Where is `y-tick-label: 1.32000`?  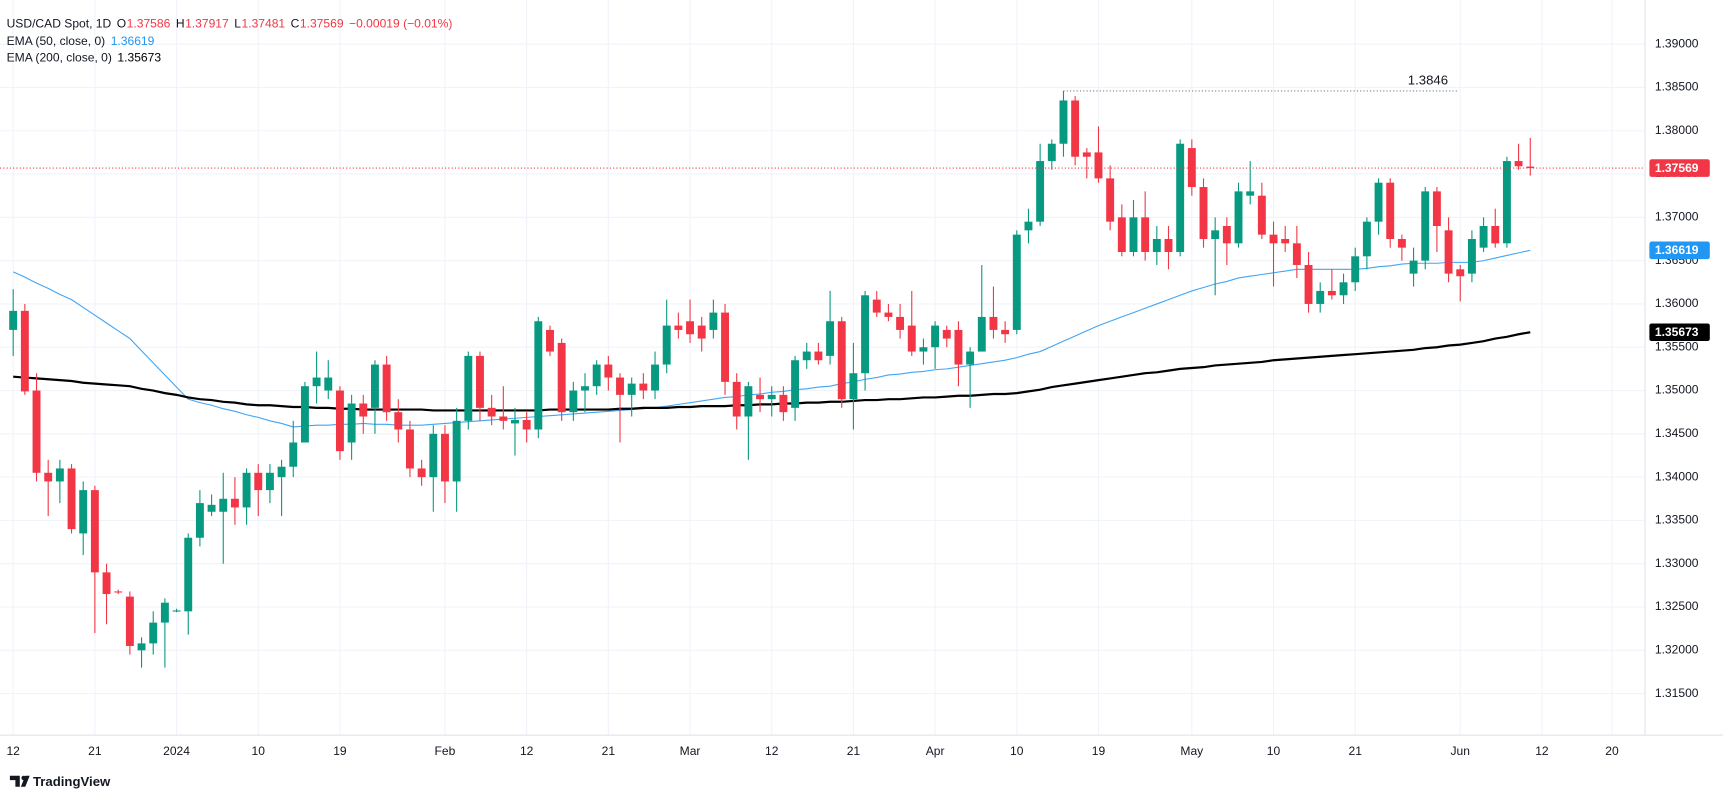 y-tick-label: 1.32000 is located at coordinates (1677, 649).